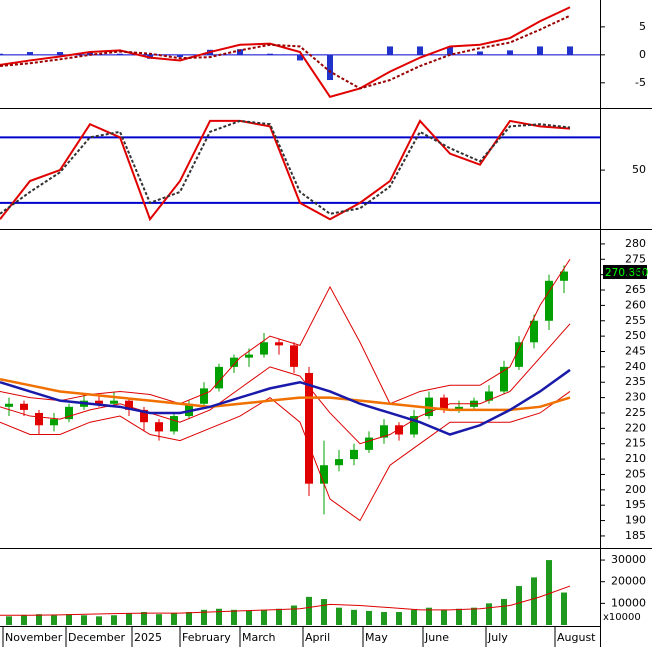 Image resolution: width=652 pixels, height=647 pixels. What do you see at coordinates (635, 320) in the screenshot?
I see `y-tick-label: 255` at bounding box center [635, 320].